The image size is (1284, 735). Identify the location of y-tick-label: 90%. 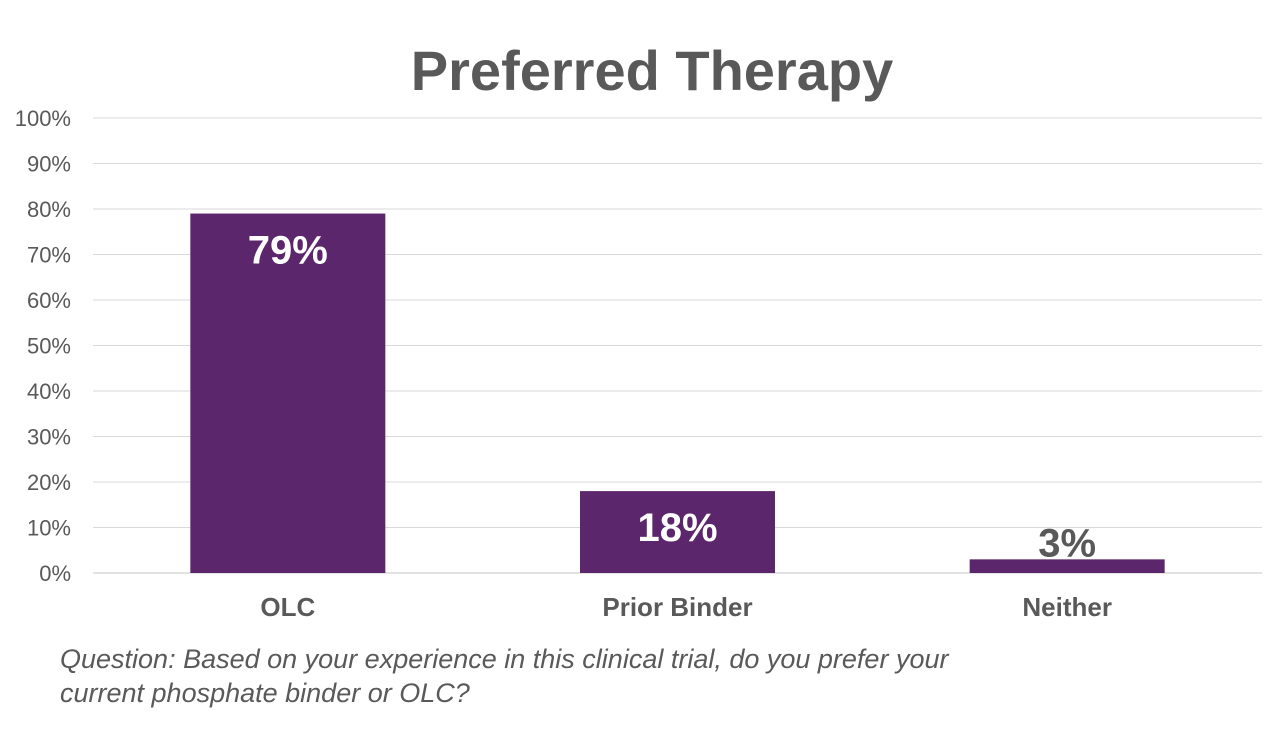
(49, 164).